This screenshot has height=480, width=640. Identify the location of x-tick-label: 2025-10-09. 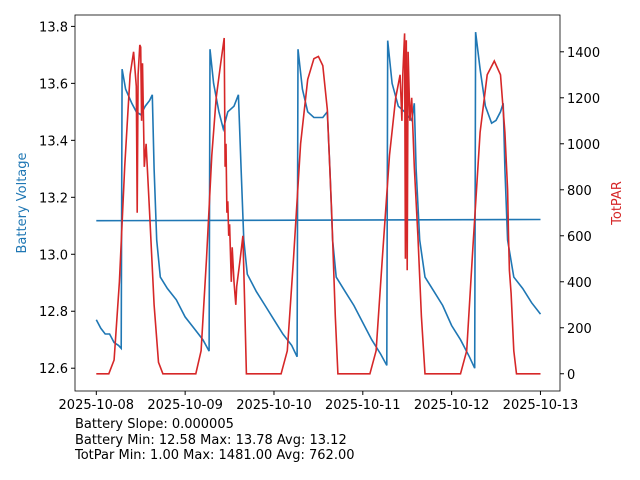
(185, 405).